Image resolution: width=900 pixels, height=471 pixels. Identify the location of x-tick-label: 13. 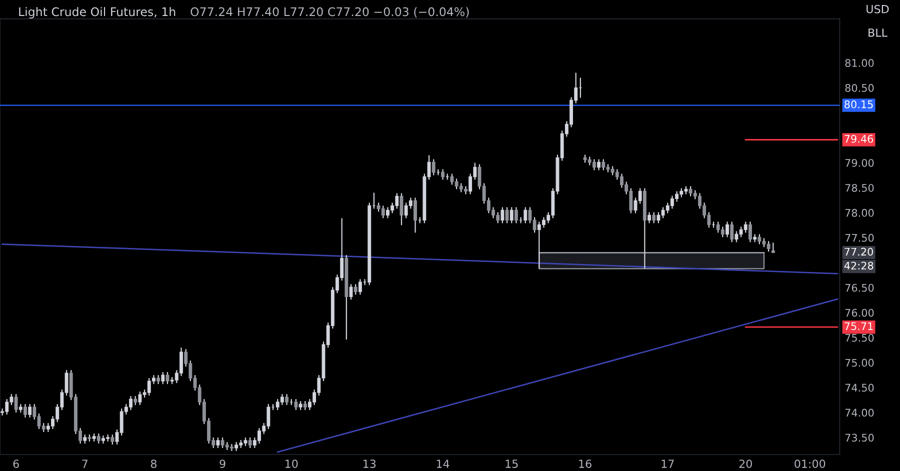
(370, 464).